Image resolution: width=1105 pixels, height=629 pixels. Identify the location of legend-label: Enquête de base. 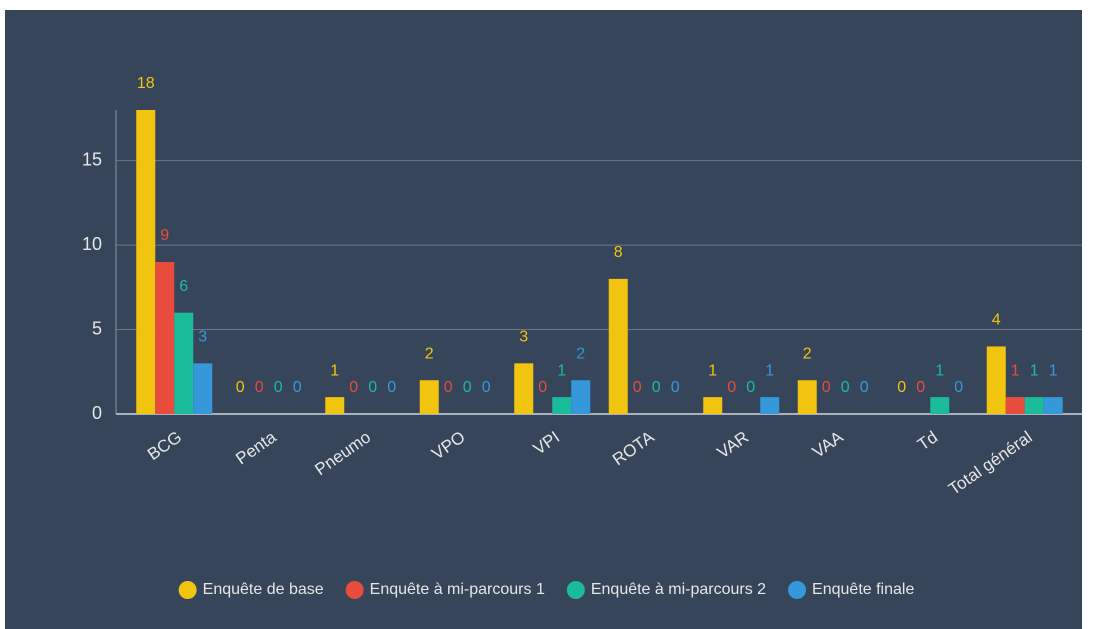
(263, 589).